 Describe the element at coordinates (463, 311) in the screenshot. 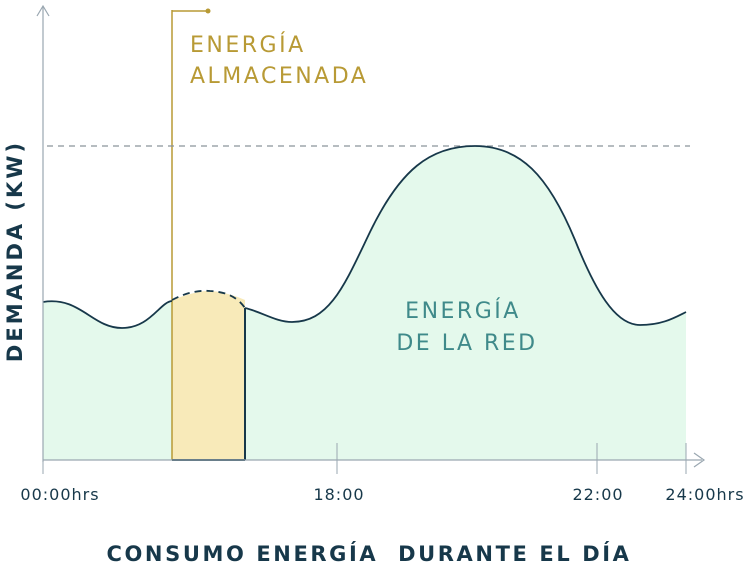

I see `grid-energy-label-line1: ENERGÍA` at that location.